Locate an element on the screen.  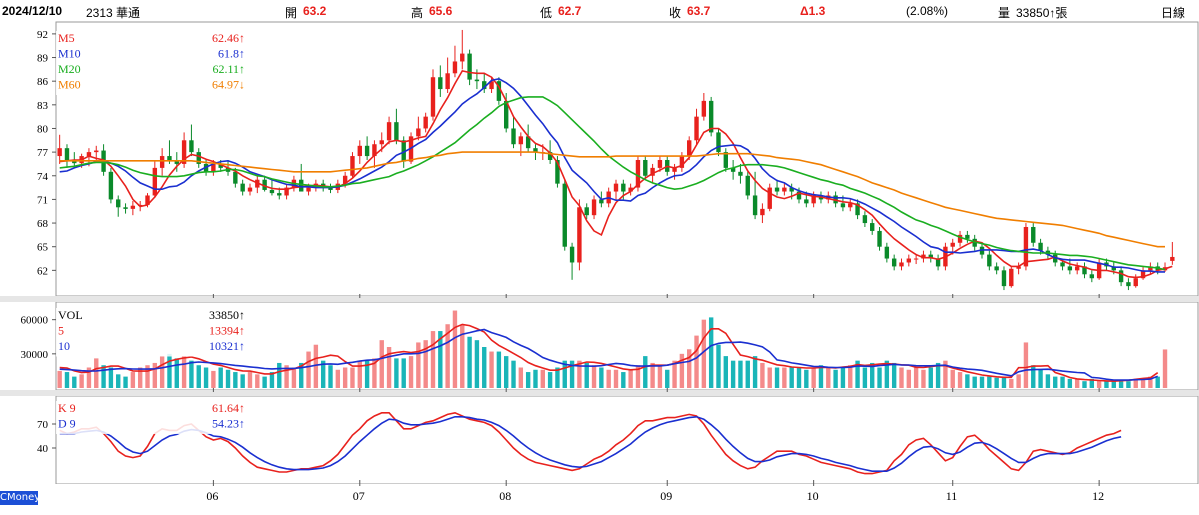
brand-logo: CMoney is located at coordinates (20, 498).